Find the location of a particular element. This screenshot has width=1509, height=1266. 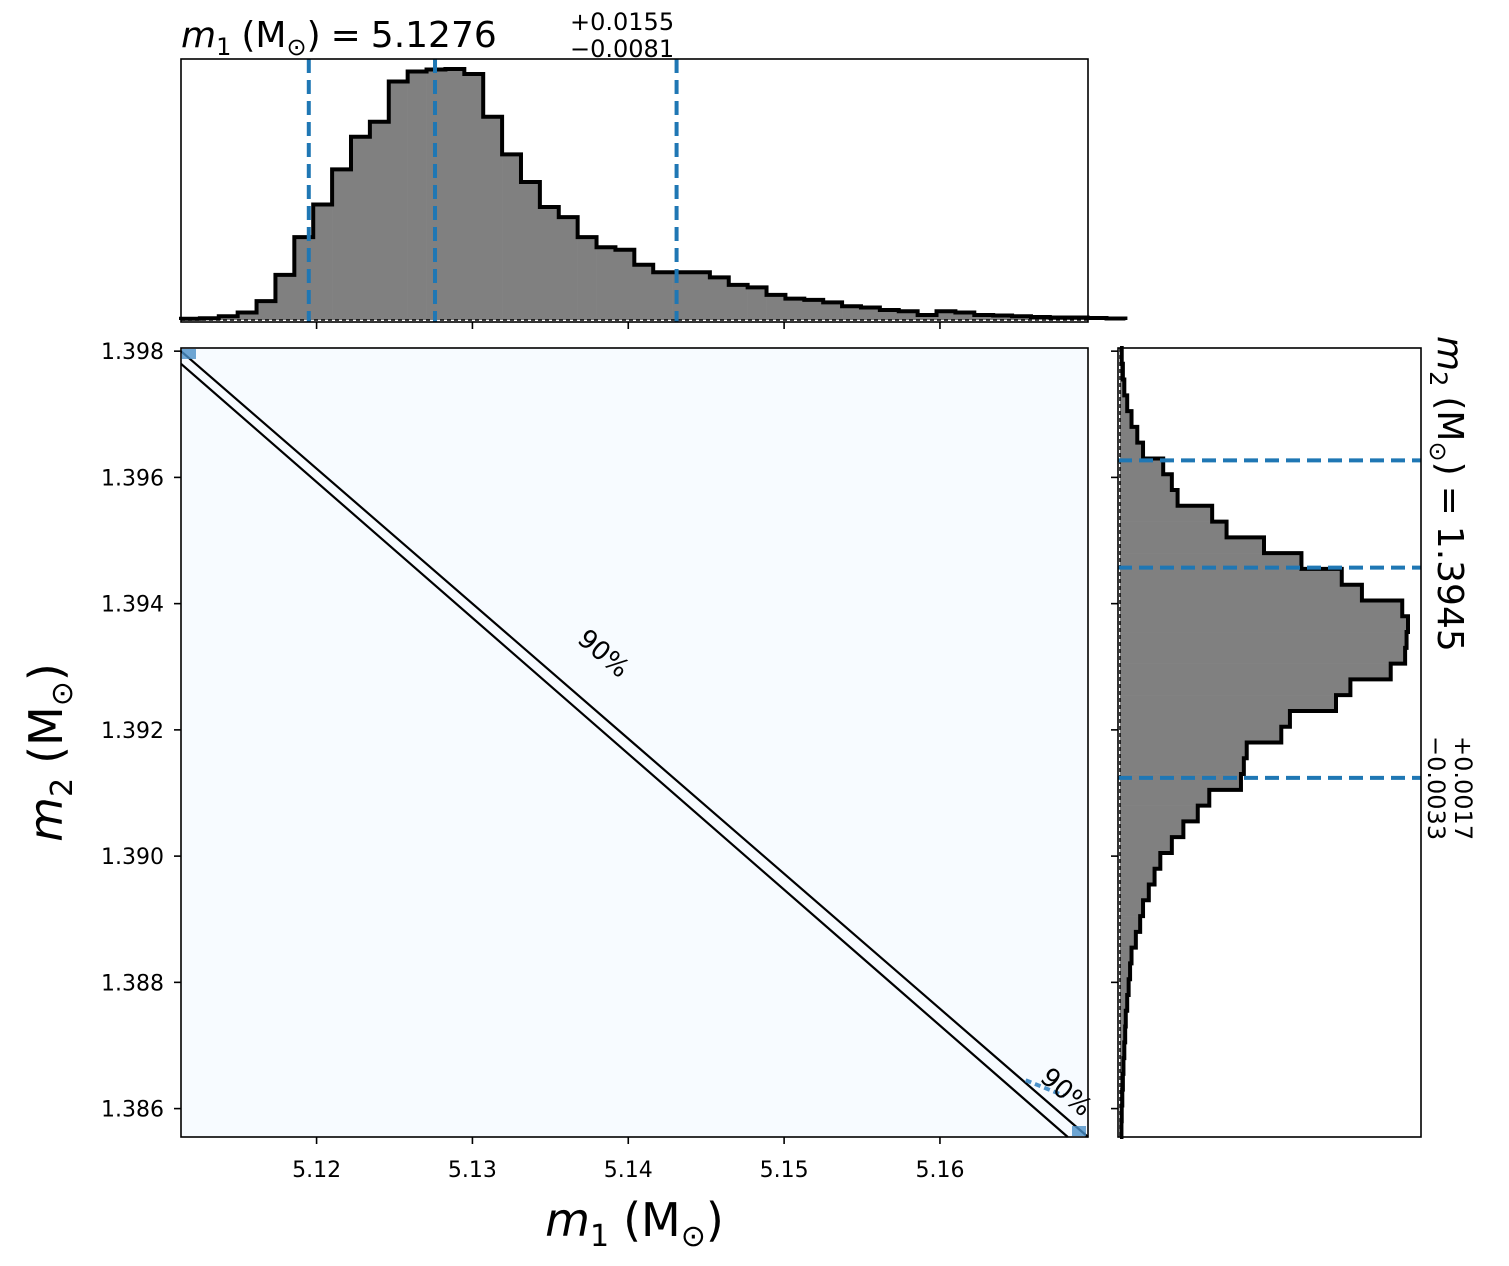

m1-marginal-title: m1 (M⊙) = 5.1276 is located at coordinates (339, 38).